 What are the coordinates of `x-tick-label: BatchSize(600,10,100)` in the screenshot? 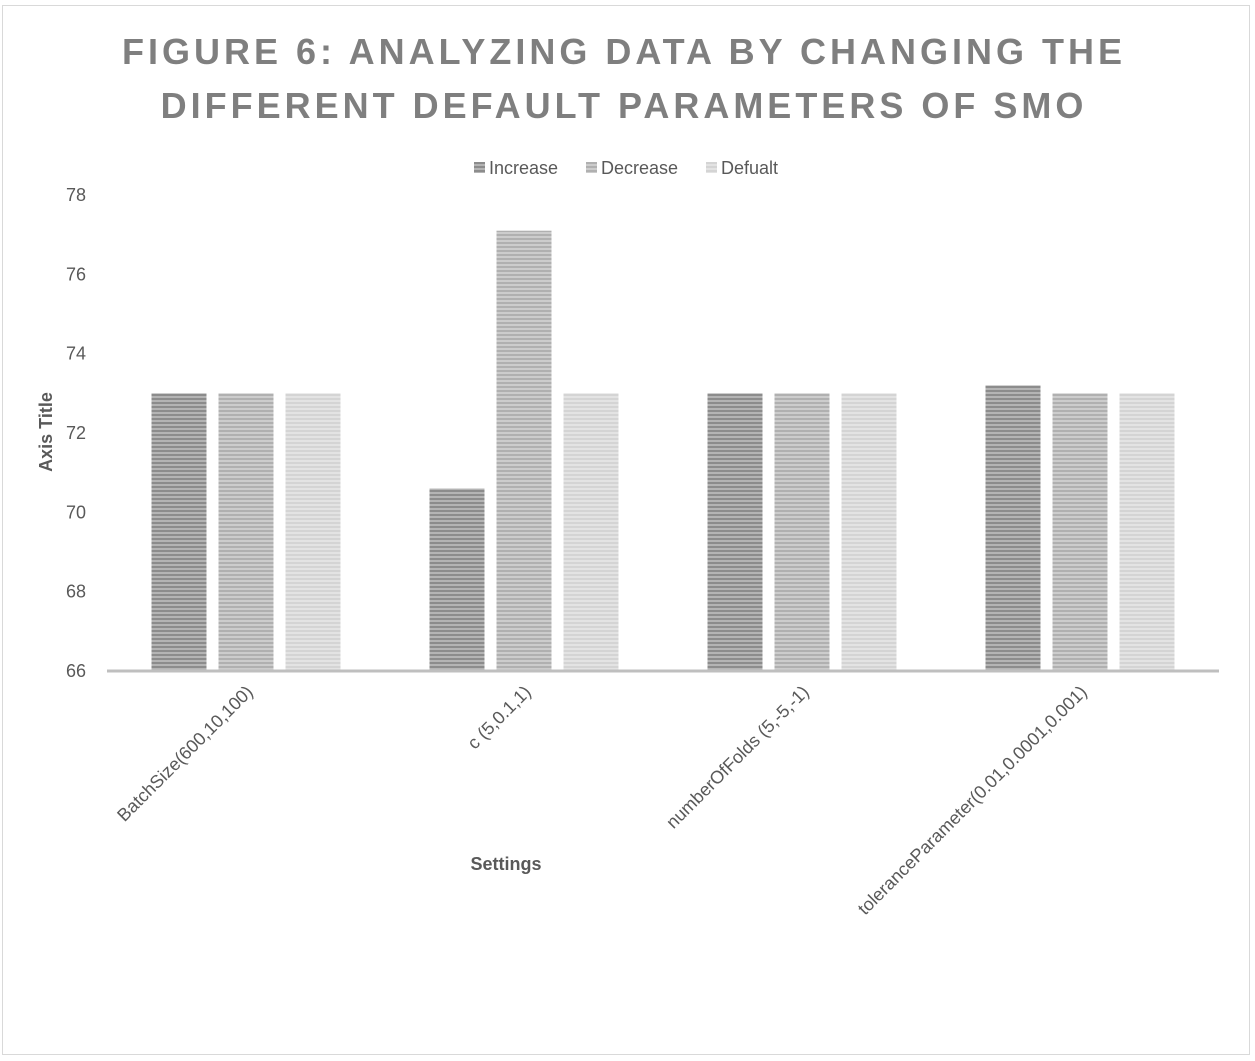 It's located at (185, 754).